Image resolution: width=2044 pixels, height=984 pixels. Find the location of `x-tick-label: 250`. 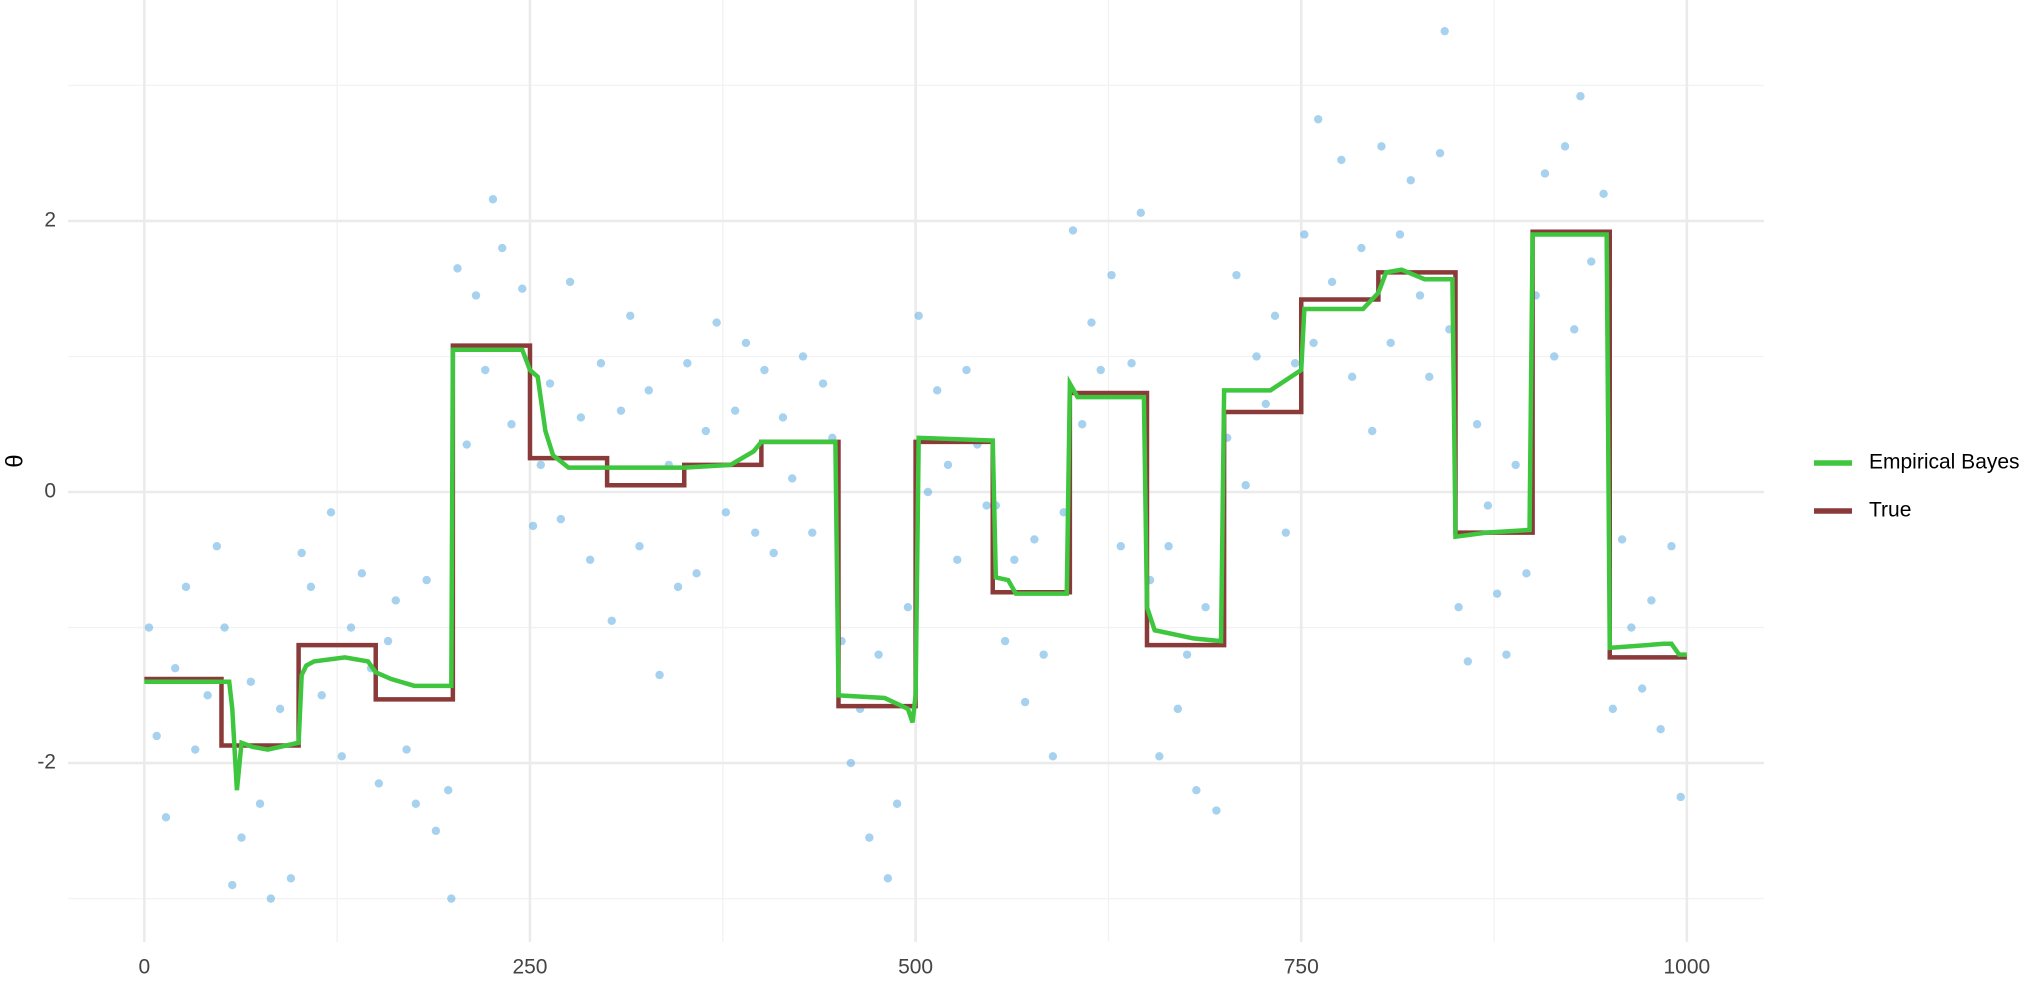

x-tick-label: 250 is located at coordinates (529, 967).